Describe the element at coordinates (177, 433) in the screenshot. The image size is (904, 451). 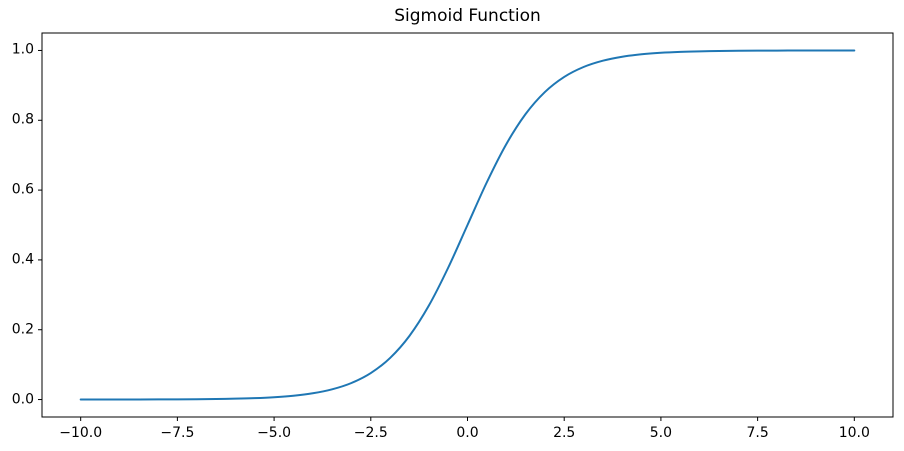
I see `x-tick-label: −7.5` at that location.